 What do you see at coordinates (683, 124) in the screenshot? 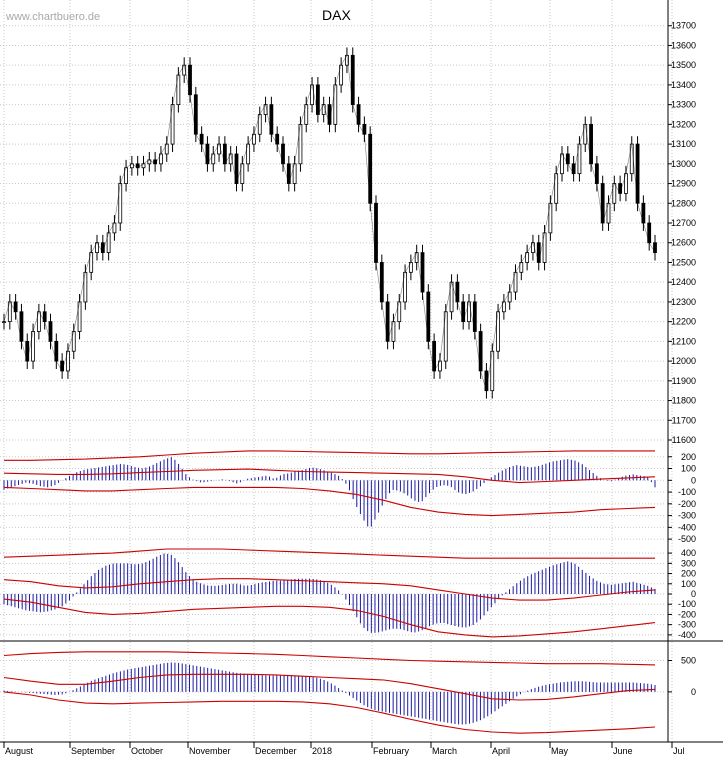
I see `y-tick-label: 13200` at bounding box center [683, 124].